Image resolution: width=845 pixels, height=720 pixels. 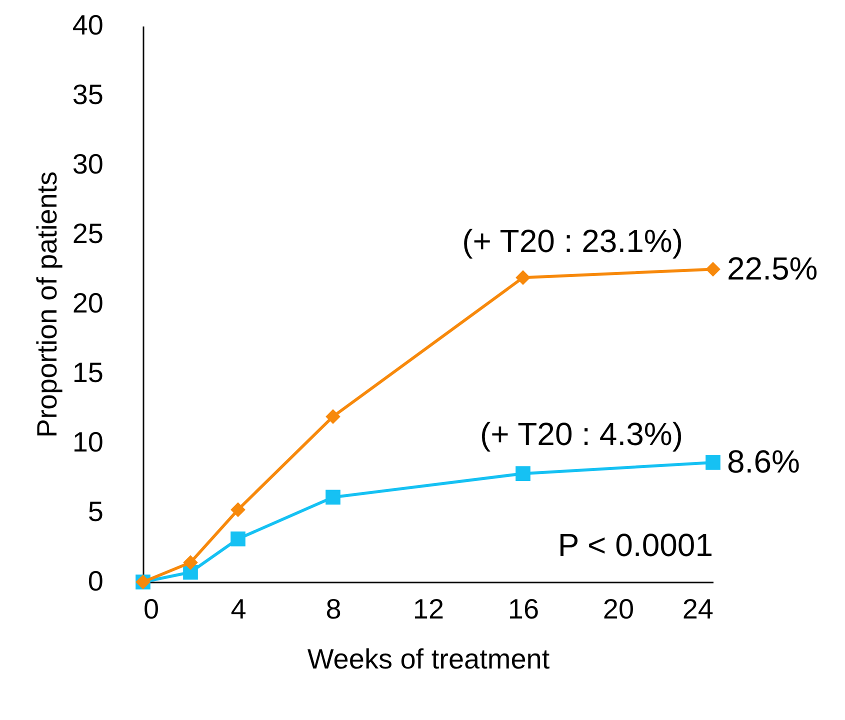 What do you see at coordinates (88, 303) in the screenshot?
I see `y-tick-label: 20` at bounding box center [88, 303].